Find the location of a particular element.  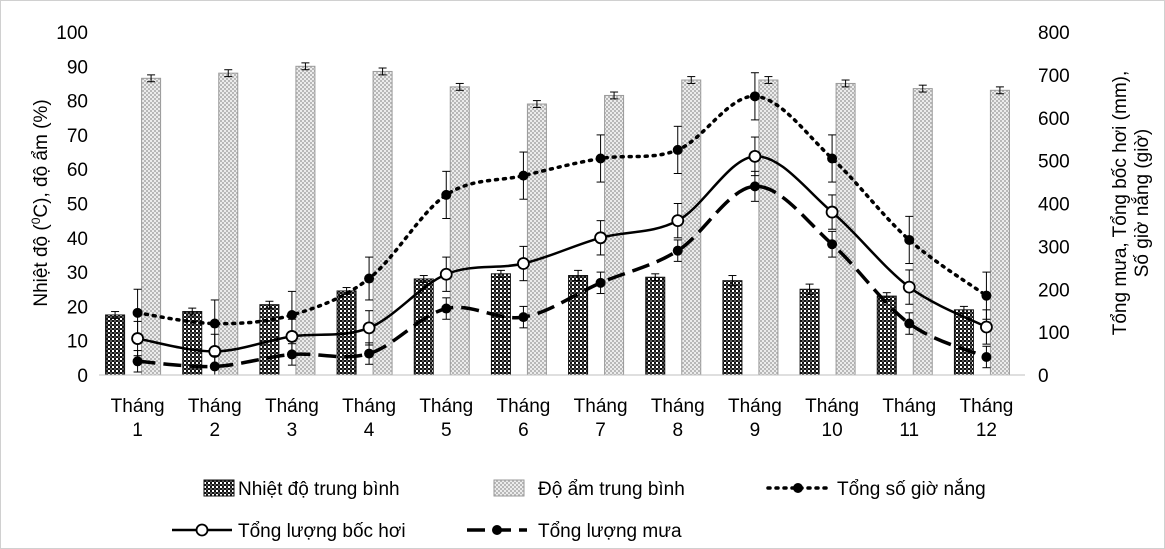

y-left-tick-label: 80 is located at coordinates (77, 102).